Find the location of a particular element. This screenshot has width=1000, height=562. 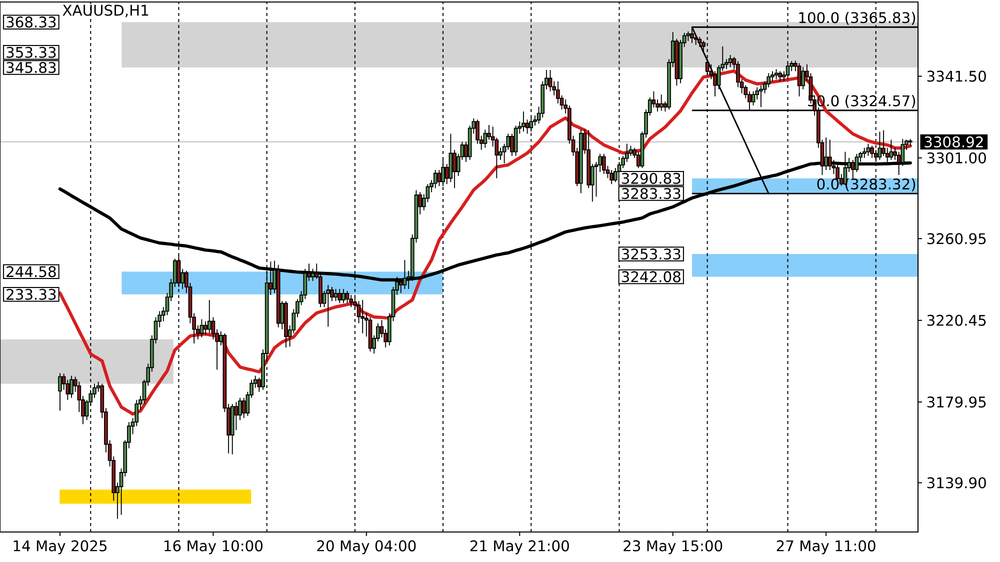

chart-title: XAUUSD,H1 is located at coordinates (105, 11).